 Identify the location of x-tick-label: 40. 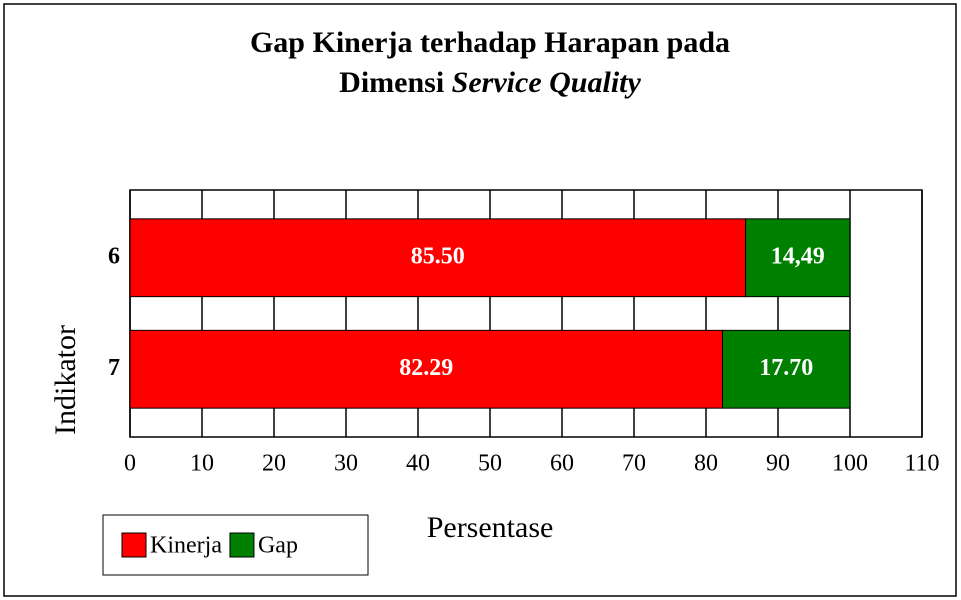
(418, 464).